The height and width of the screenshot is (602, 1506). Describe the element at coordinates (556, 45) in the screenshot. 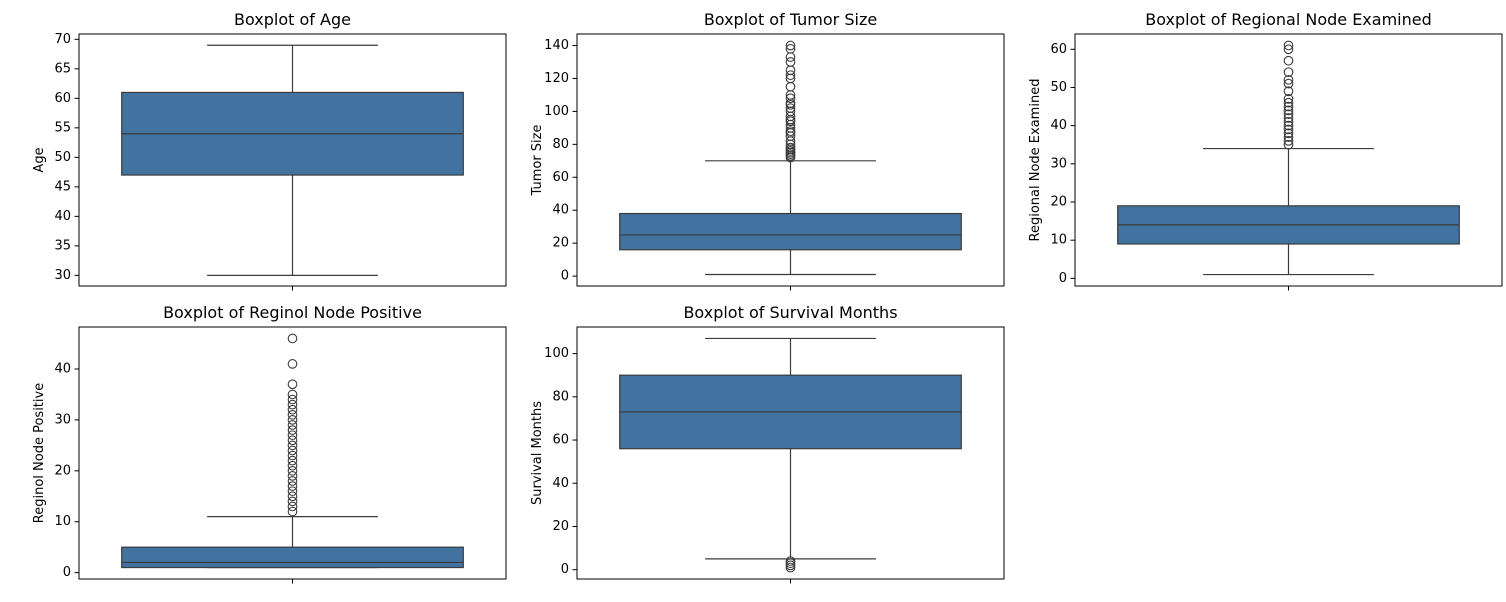

I see `y-tick-label: 140` at that location.